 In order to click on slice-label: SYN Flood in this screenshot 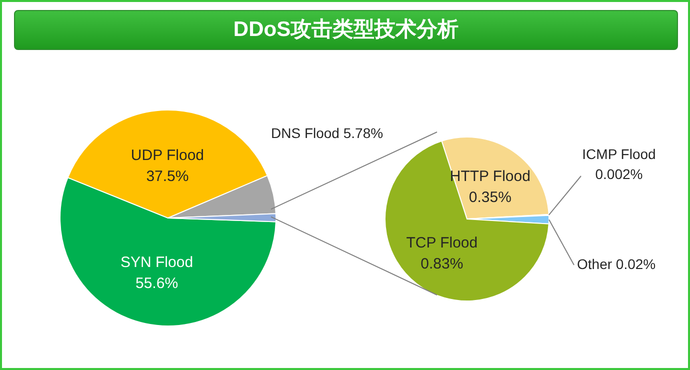, I will do `click(157, 262)`.